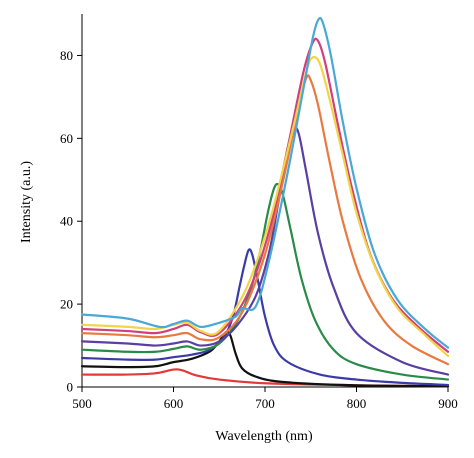 This screenshot has height=458, width=474. What do you see at coordinates (265, 403) in the screenshot?
I see `x-tick-label: 700` at bounding box center [265, 403].